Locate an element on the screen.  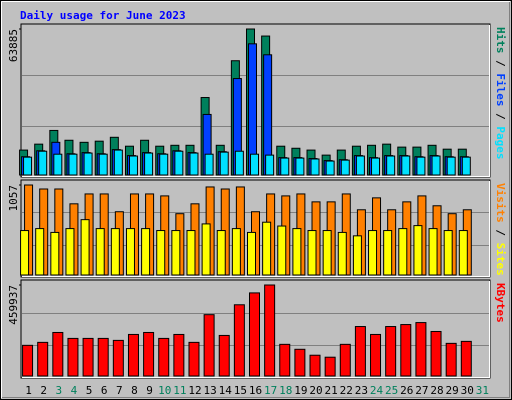
x-tick-label: 5 is located at coordinates (89, 390).